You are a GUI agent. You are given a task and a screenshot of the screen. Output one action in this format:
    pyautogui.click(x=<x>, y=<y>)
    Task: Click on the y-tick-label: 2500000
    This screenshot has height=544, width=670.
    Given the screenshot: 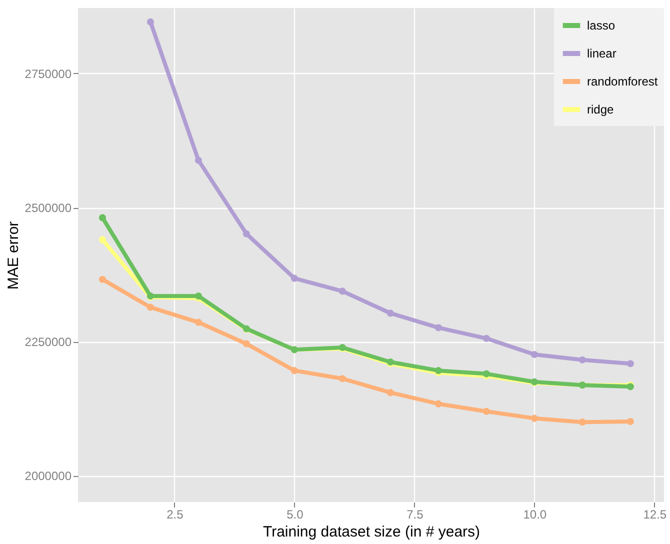 What is the action you would take?
    pyautogui.click(x=48, y=208)
    